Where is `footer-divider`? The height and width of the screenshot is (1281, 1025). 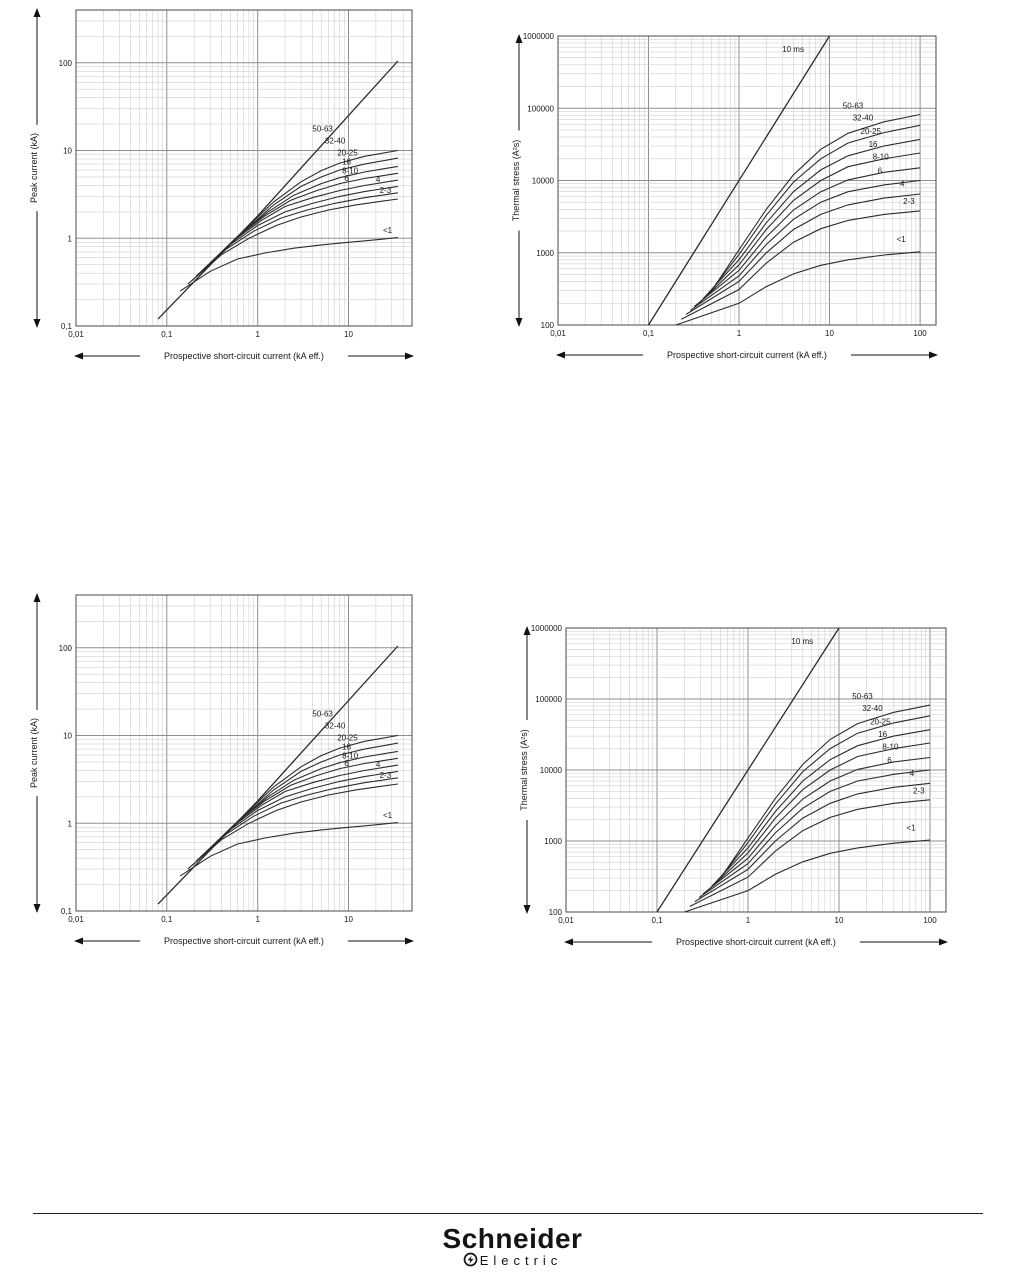 footer-divider is located at coordinates (508, 1213).